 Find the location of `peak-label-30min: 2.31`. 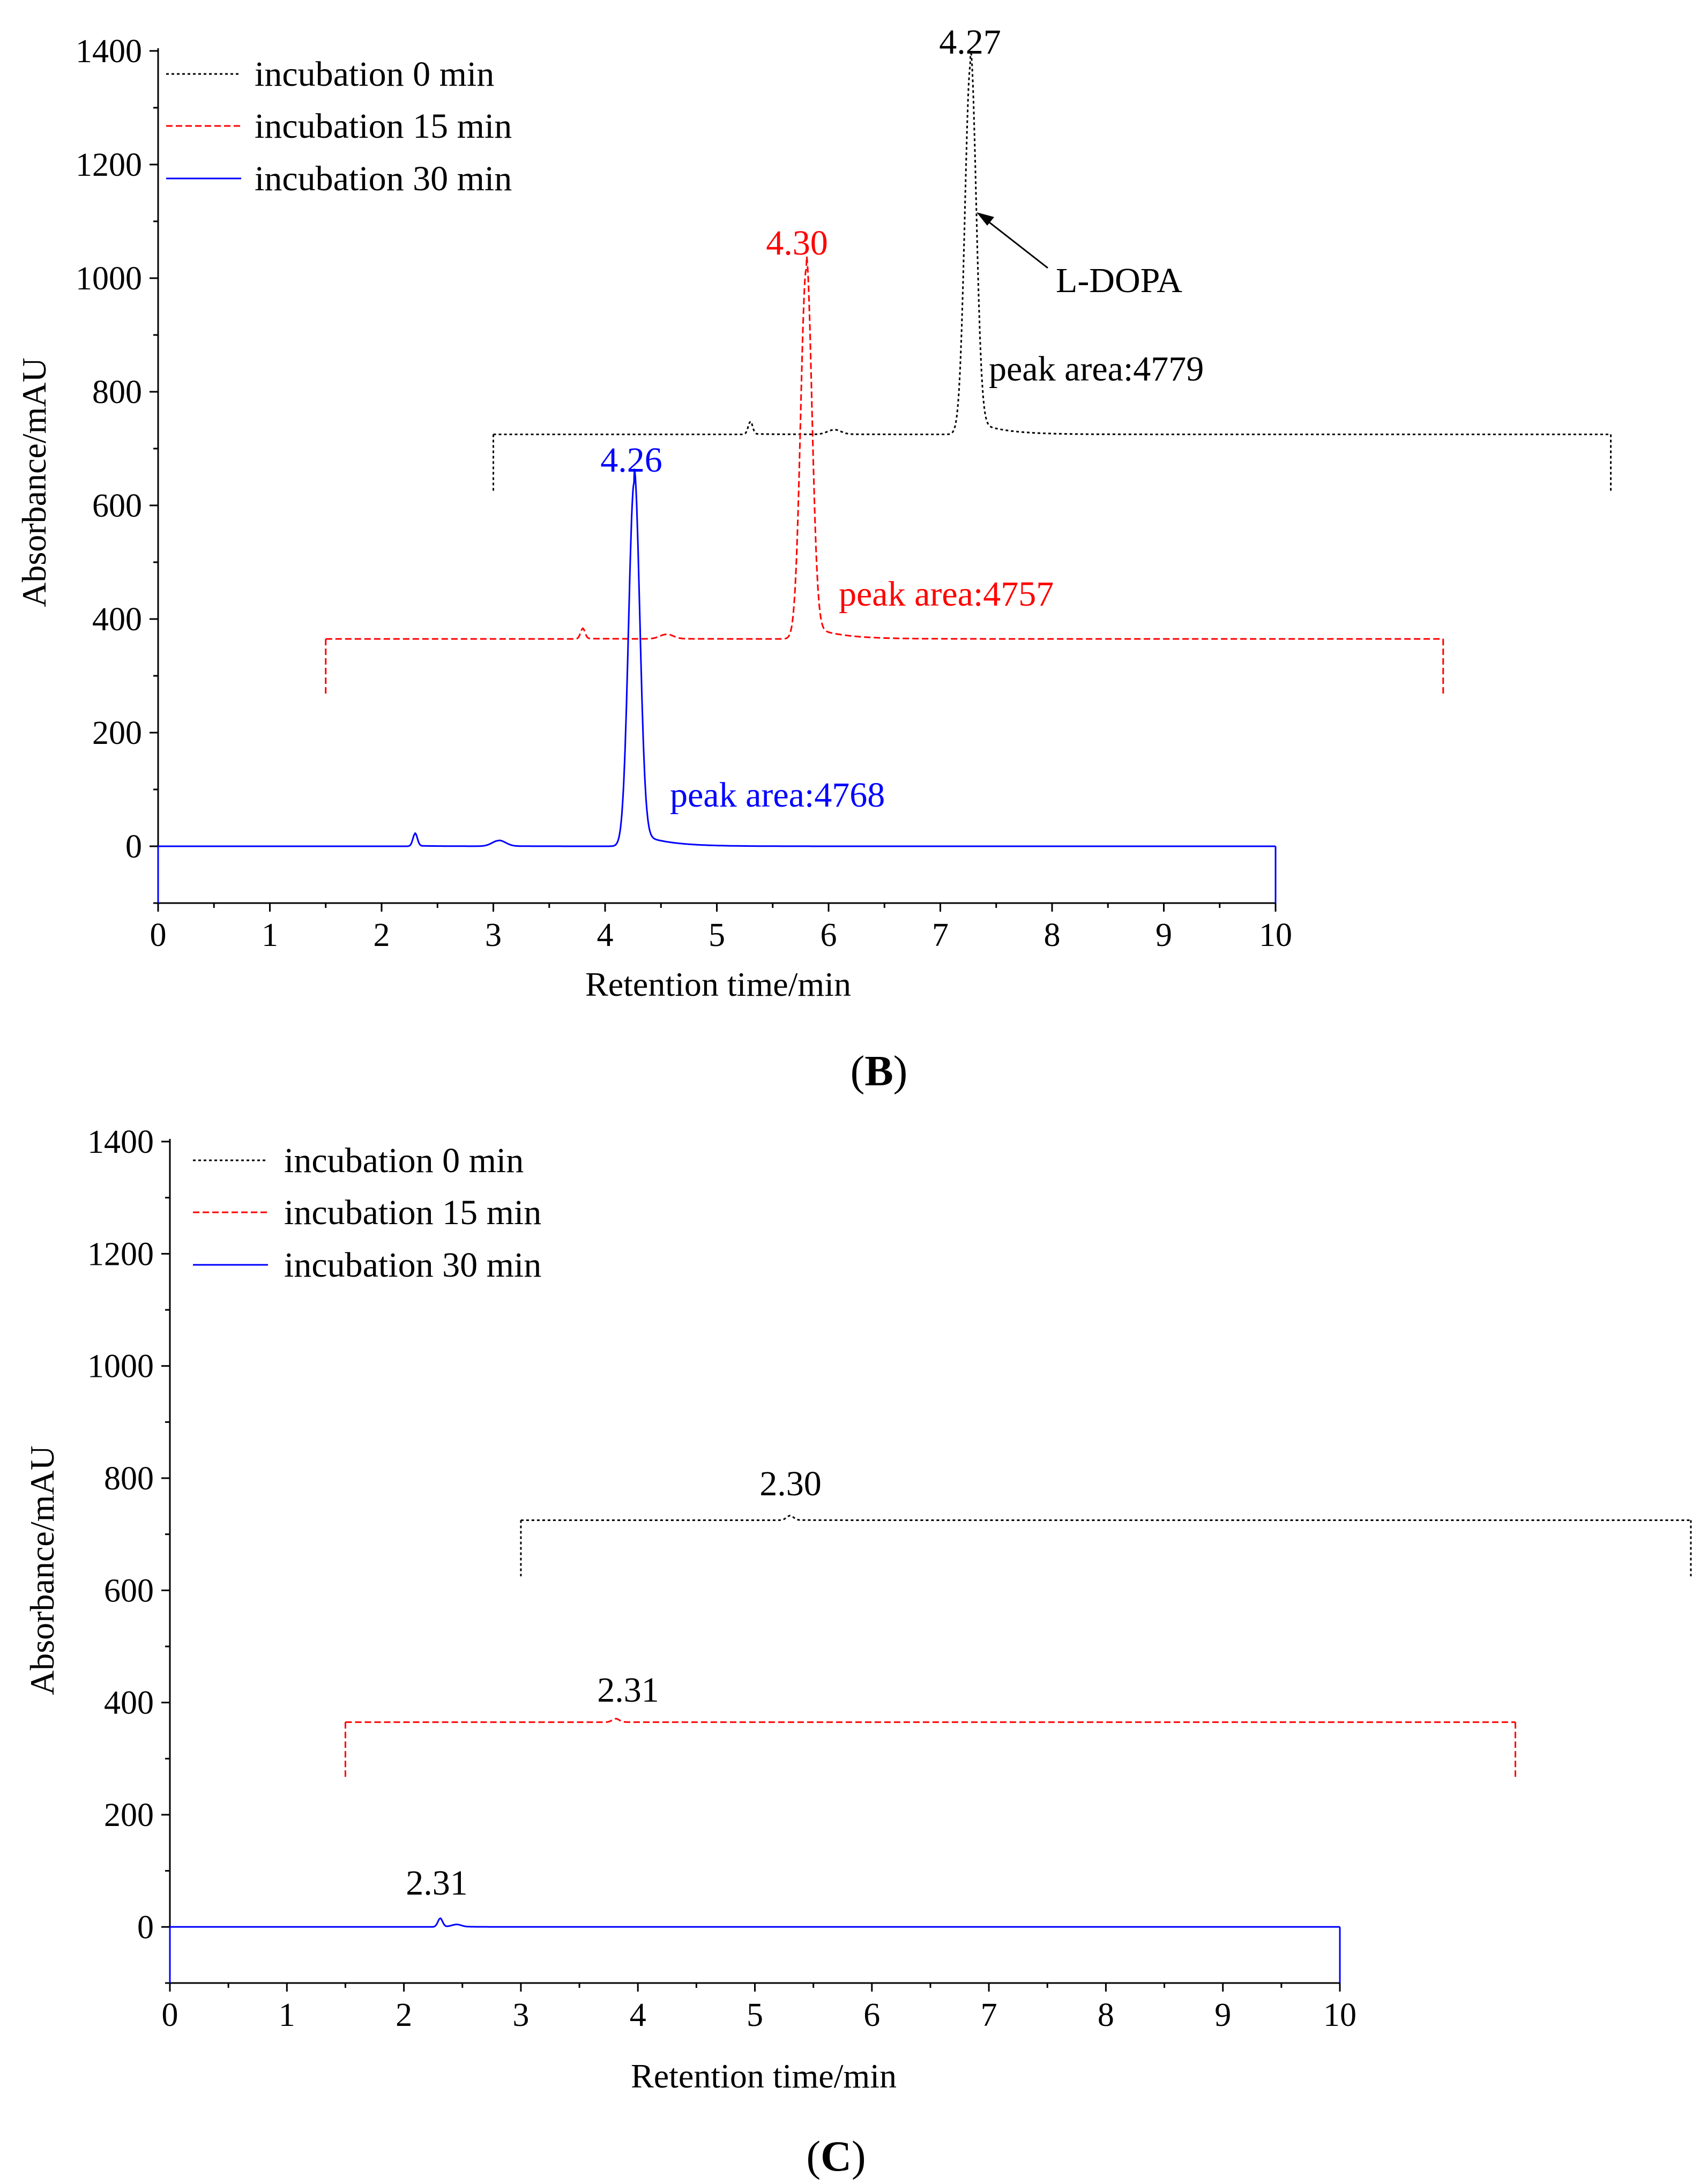

peak-label-30min: 2.31 is located at coordinates (437, 1884).